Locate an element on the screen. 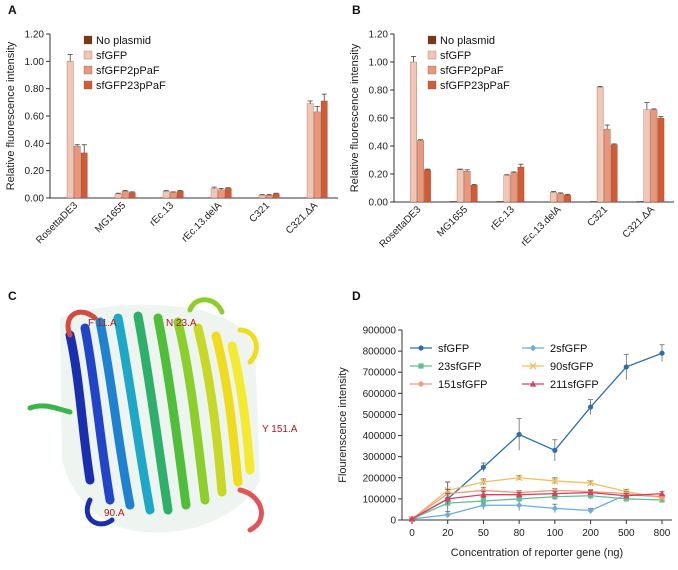  x-tick-label: C321.ΔA is located at coordinates (639, 222).